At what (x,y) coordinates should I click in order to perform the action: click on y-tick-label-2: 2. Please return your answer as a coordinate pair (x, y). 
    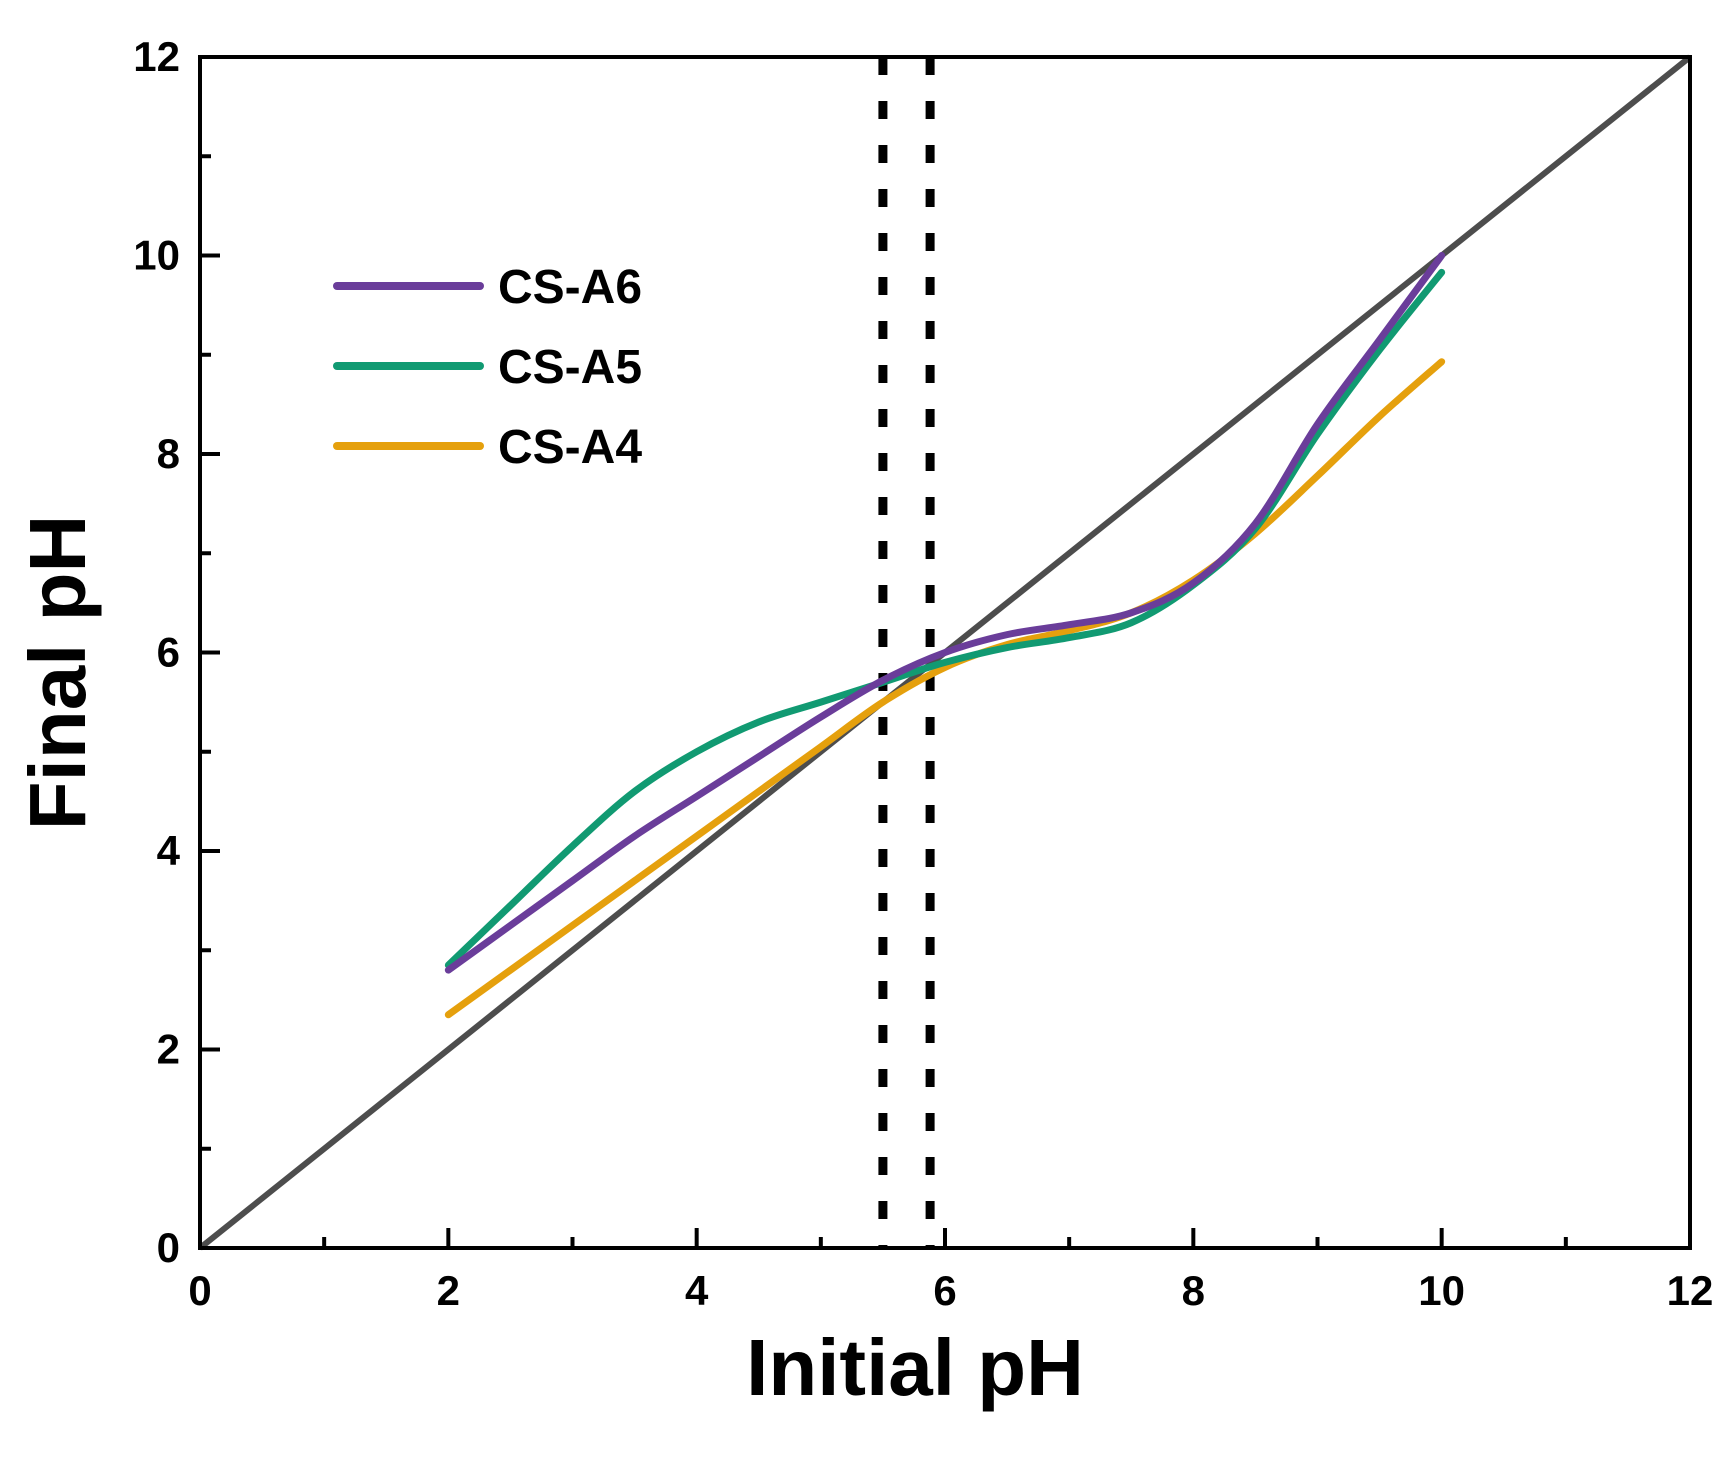
    Looking at the image, I should click on (168, 1049).